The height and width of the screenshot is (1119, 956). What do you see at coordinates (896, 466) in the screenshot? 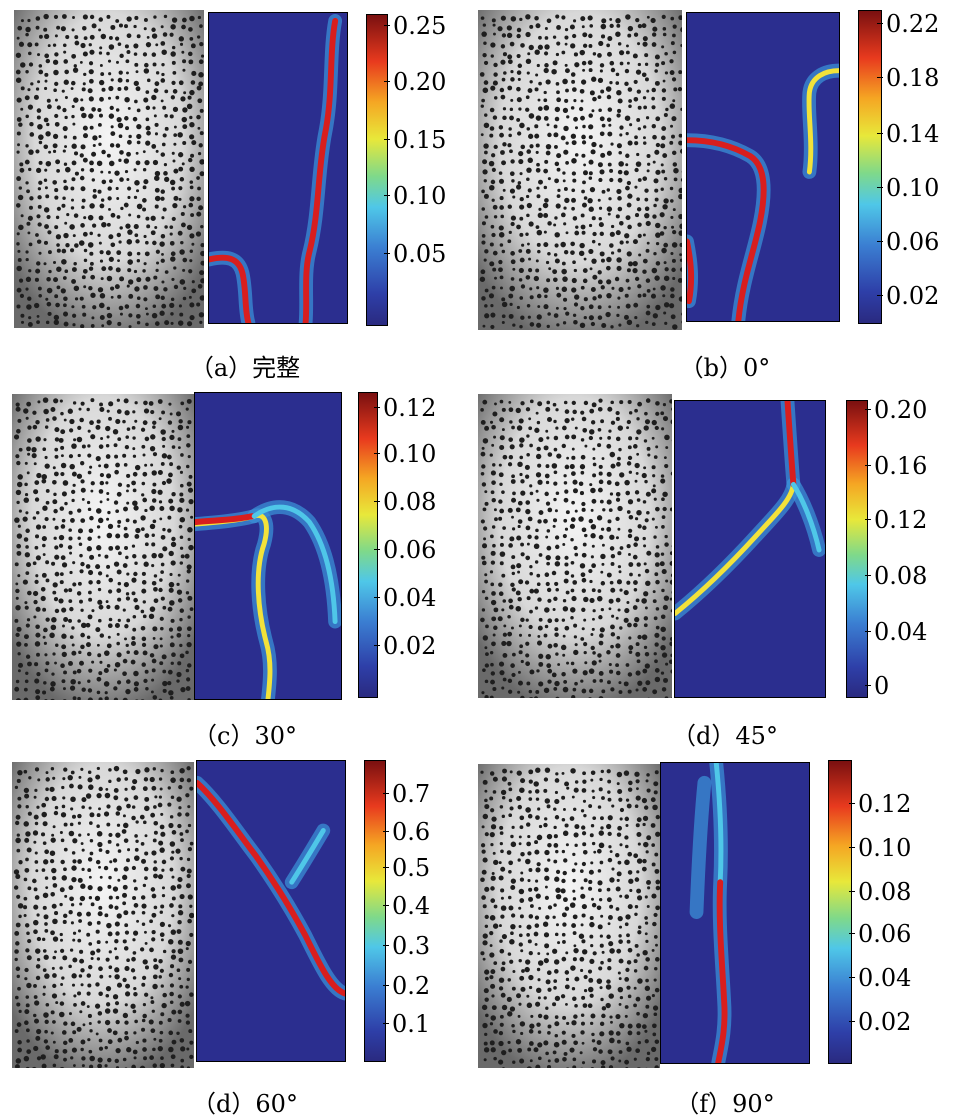
I see `colorbar-tick: 0.16` at bounding box center [896, 466].